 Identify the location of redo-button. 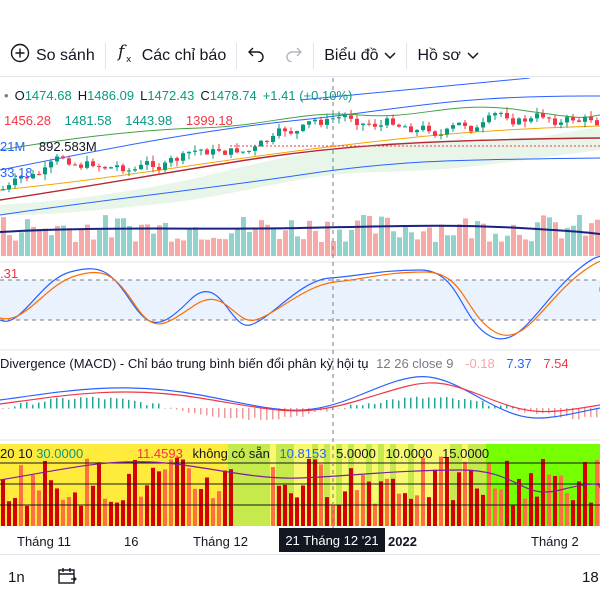
(294, 55).